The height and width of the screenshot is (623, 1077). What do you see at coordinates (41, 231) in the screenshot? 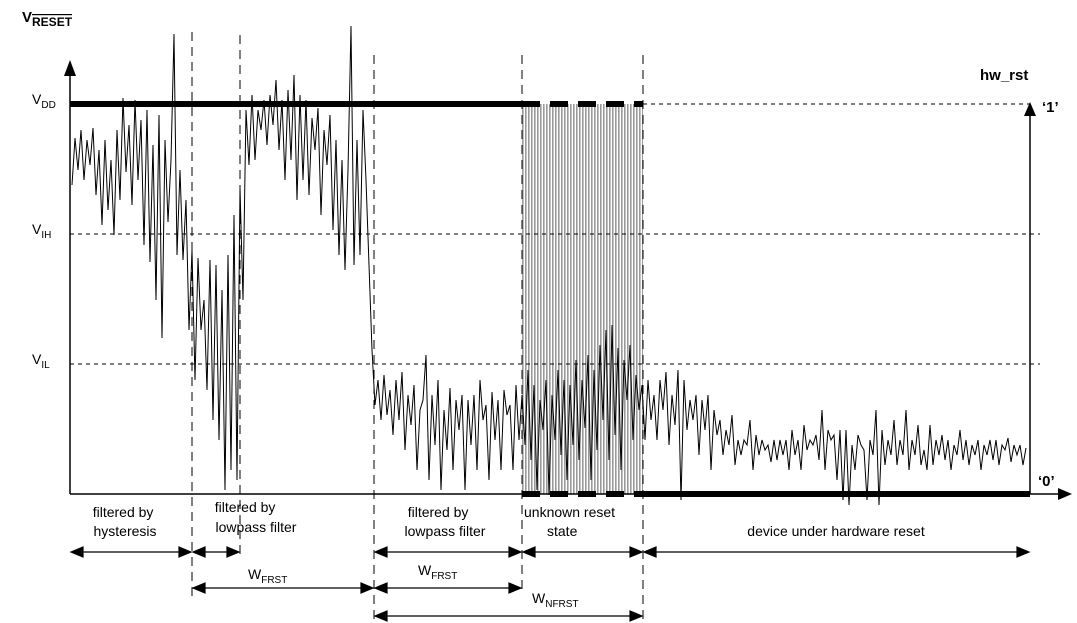
I see `vih-label: VIH` at bounding box center [41, 231].